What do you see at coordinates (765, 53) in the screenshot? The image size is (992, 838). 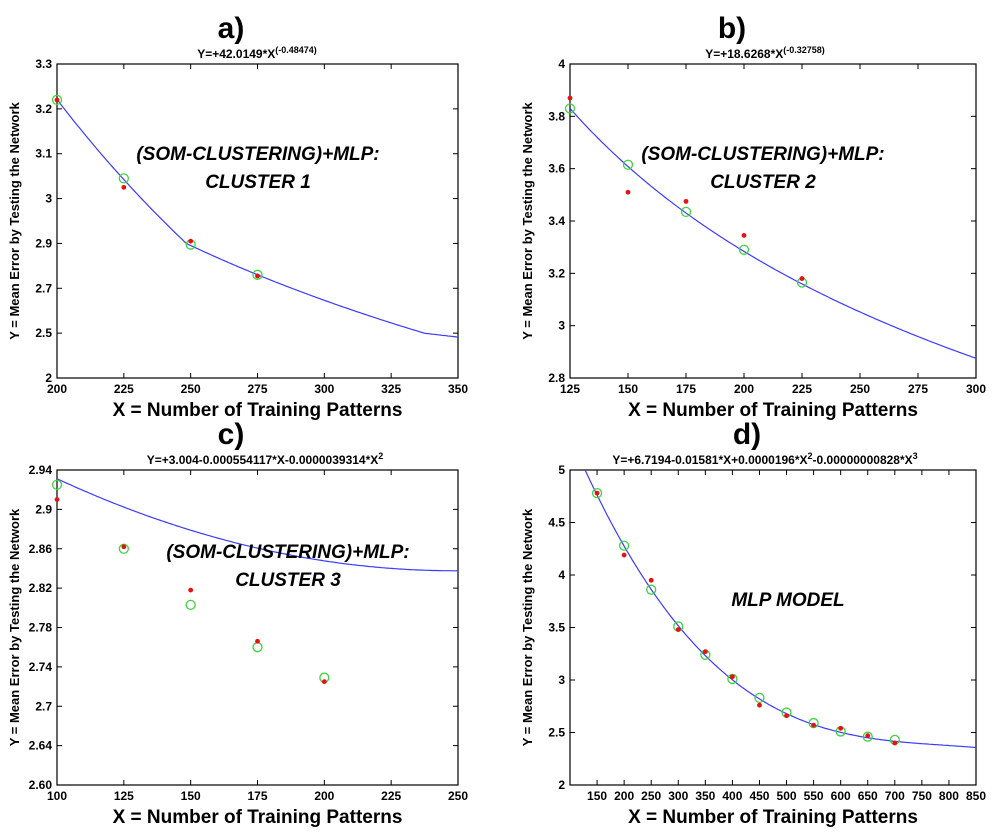 I see `fit-equation: Y=+18.6268*X(-0.32758)` at bounding box center [765, 53].